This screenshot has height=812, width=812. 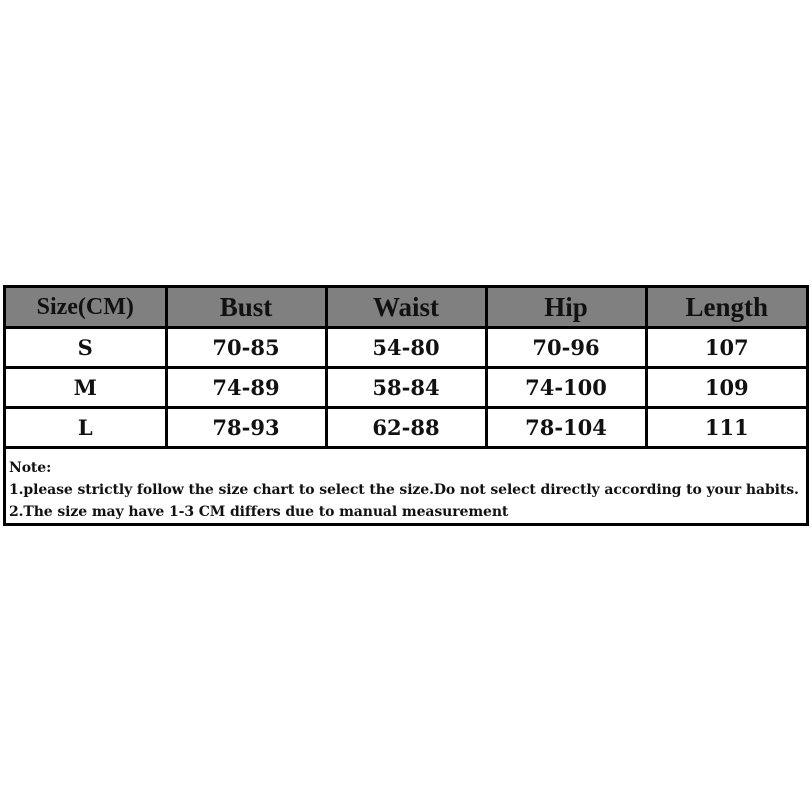 I want to click on table-row: L 78-93 62-88 78-104 111, so click(x=406, y=427).